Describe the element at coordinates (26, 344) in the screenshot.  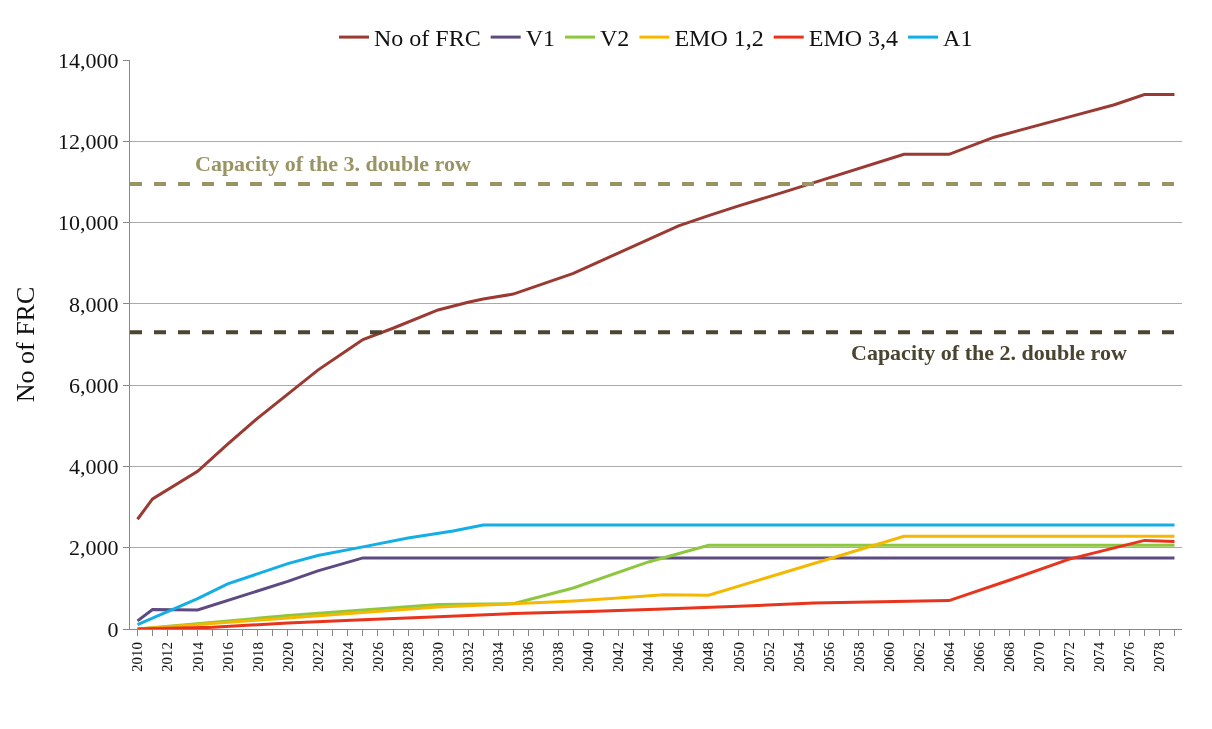
I see `y-axis-title: No of FRC` at that location.